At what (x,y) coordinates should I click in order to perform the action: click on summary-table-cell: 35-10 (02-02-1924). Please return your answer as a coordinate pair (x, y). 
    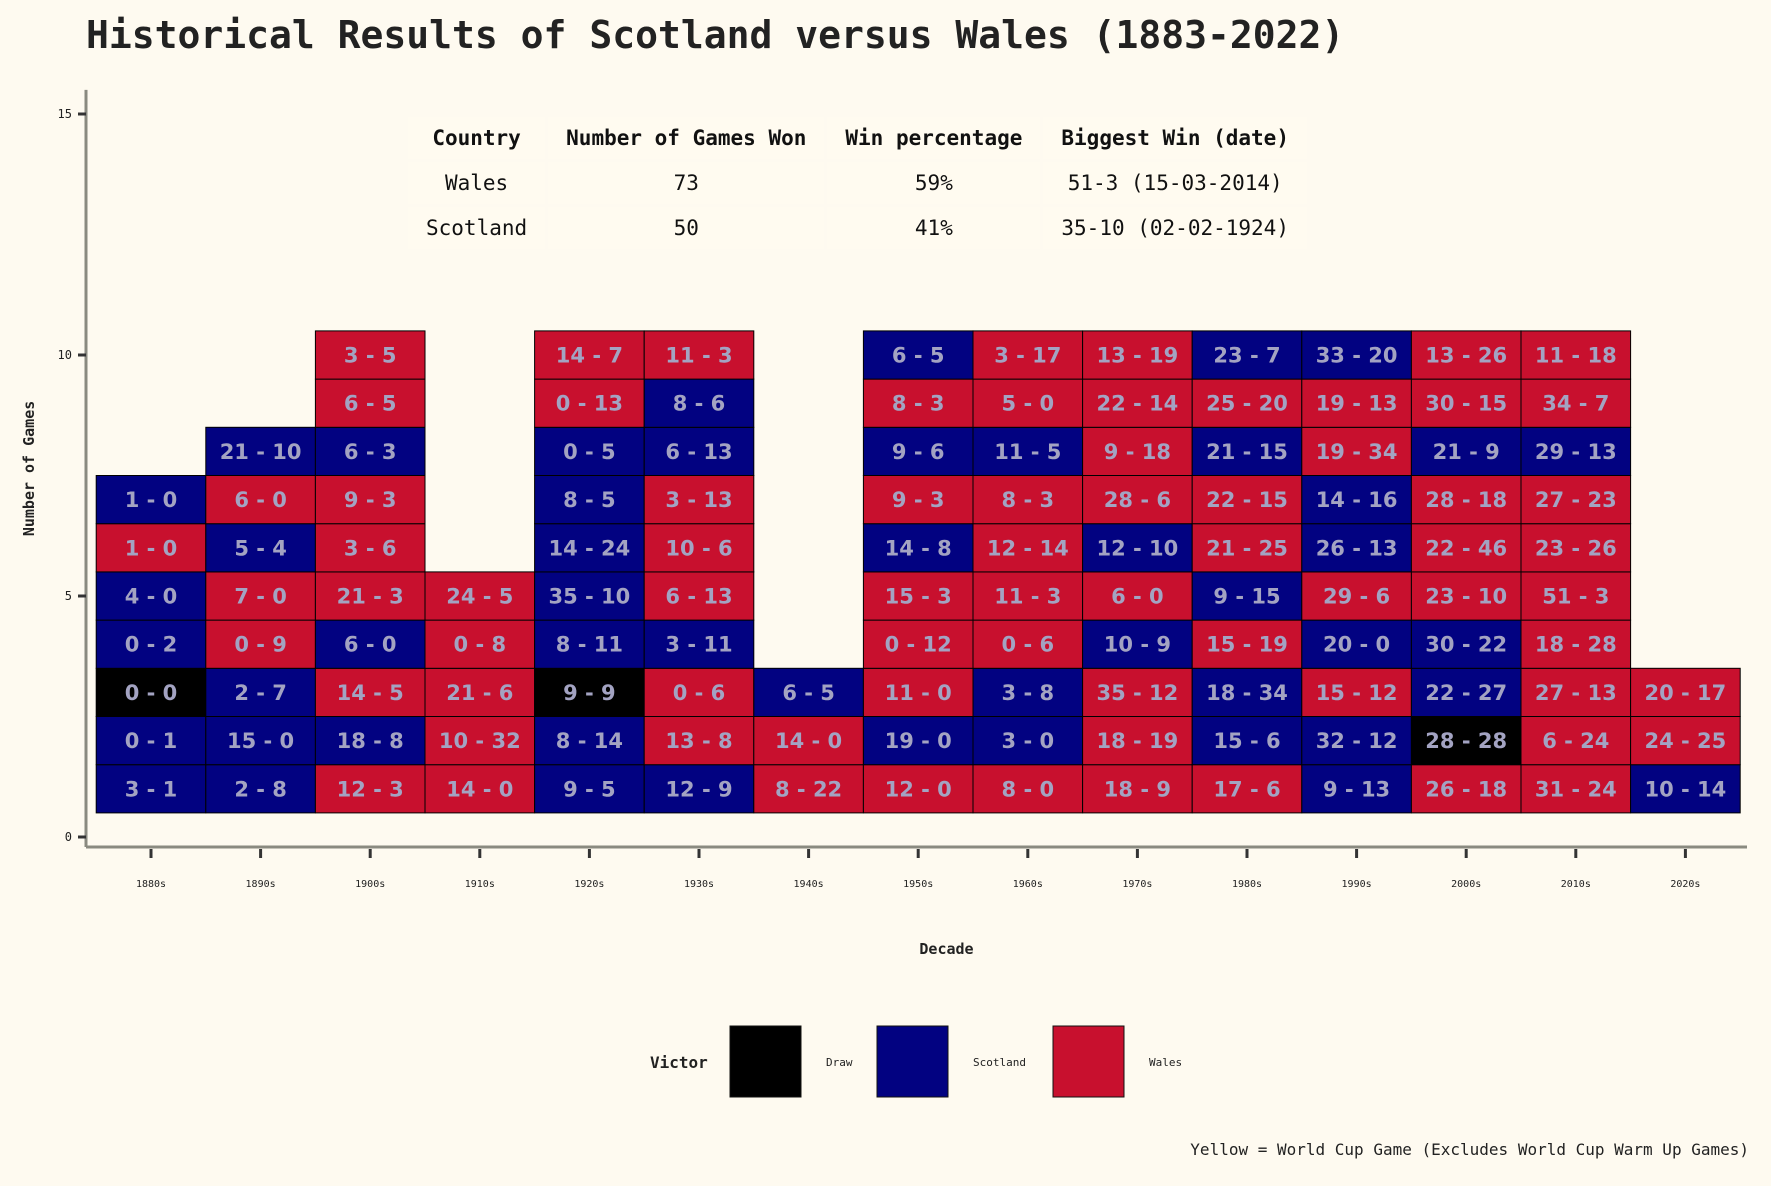
    Looking at the image, I should click on (1175, 228).